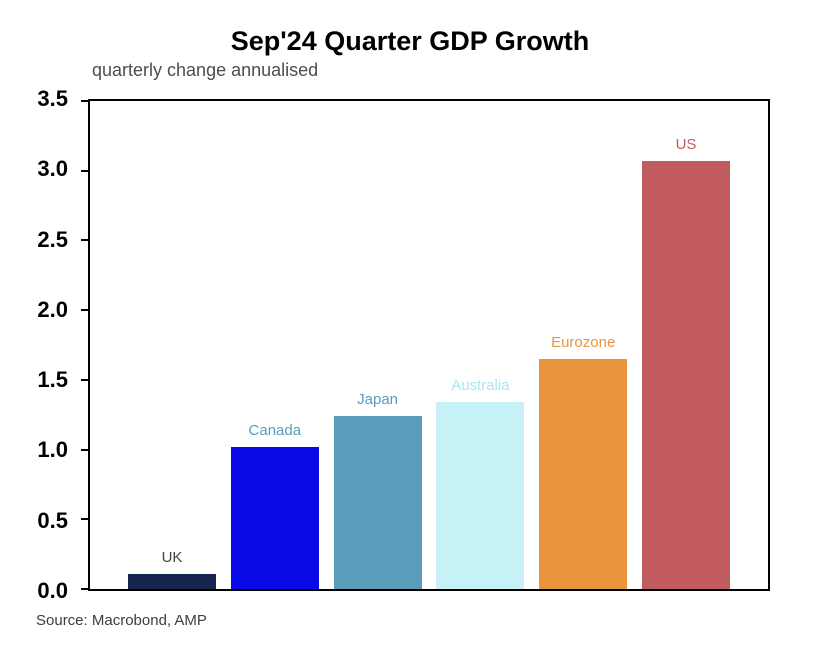 The height and width of the screenshot is (656, 820). What do you see at coordinates (52, 590) in the screenshot?
I see `y-tick-label: 0.0` at bounding box center [52, 590].